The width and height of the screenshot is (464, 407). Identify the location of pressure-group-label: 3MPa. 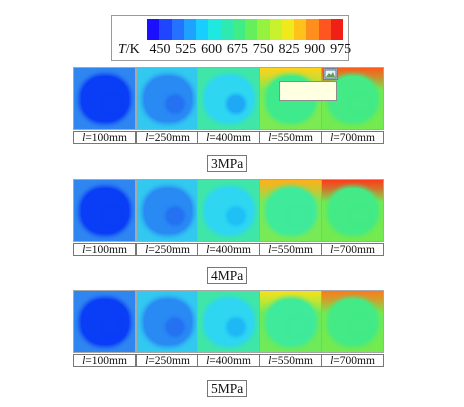
(227, 163).